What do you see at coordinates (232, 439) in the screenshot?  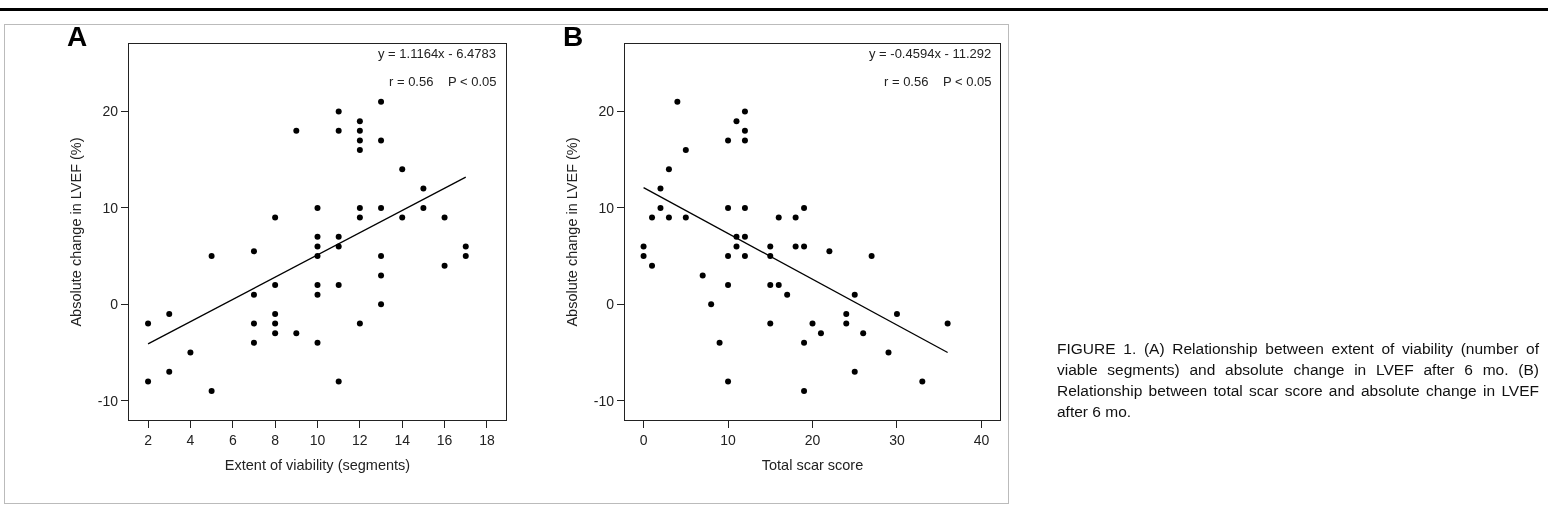 I see `x-tick-label: 6` at bounding box center [232, 439].